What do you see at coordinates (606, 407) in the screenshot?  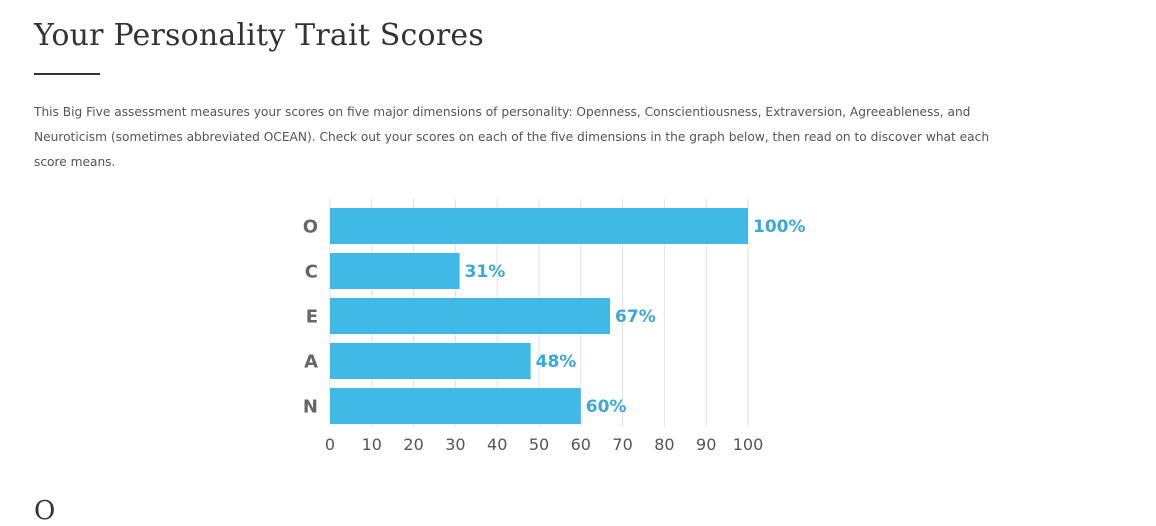 I see `value-label: 60%` at bounding box center [606, 407].